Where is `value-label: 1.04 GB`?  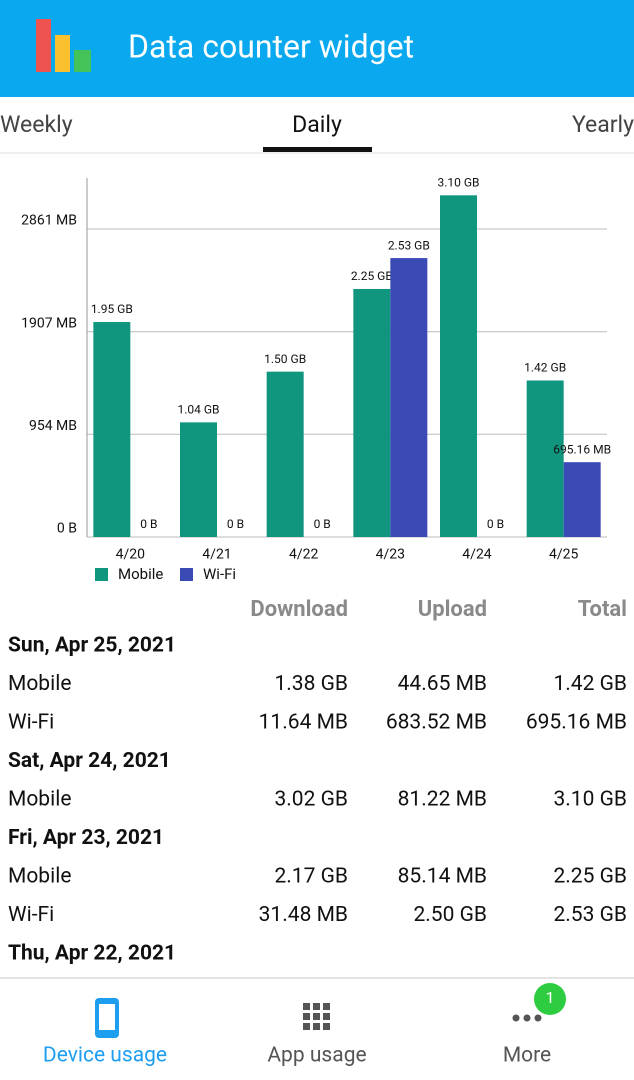
value-label: 1.04 GB is located at coordinates (198, 410).